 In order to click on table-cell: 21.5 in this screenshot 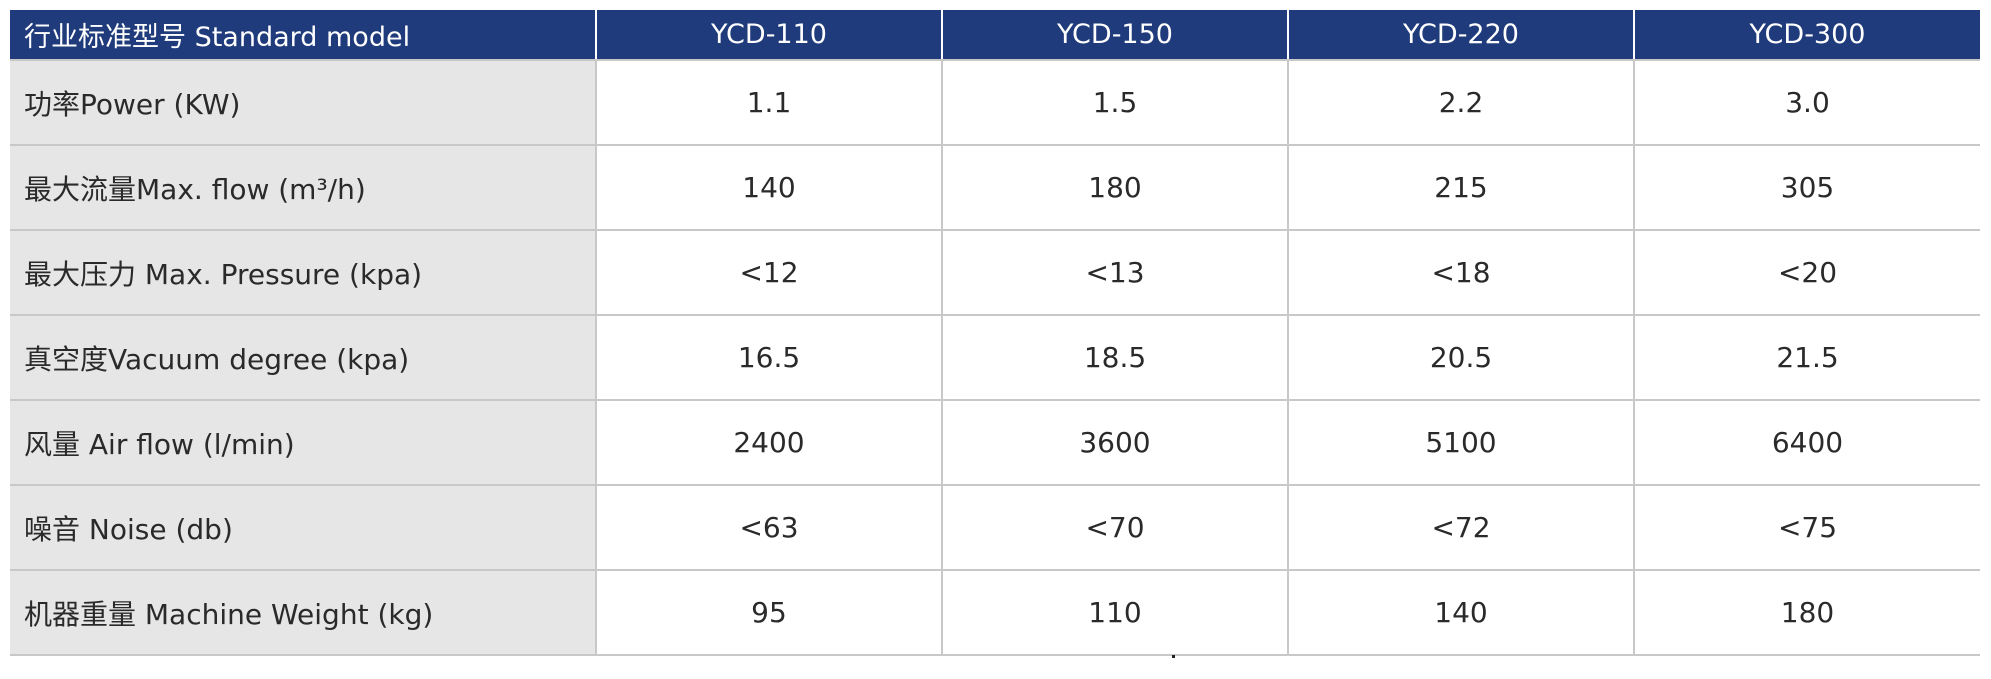, I will do `click(1806, 357)`.